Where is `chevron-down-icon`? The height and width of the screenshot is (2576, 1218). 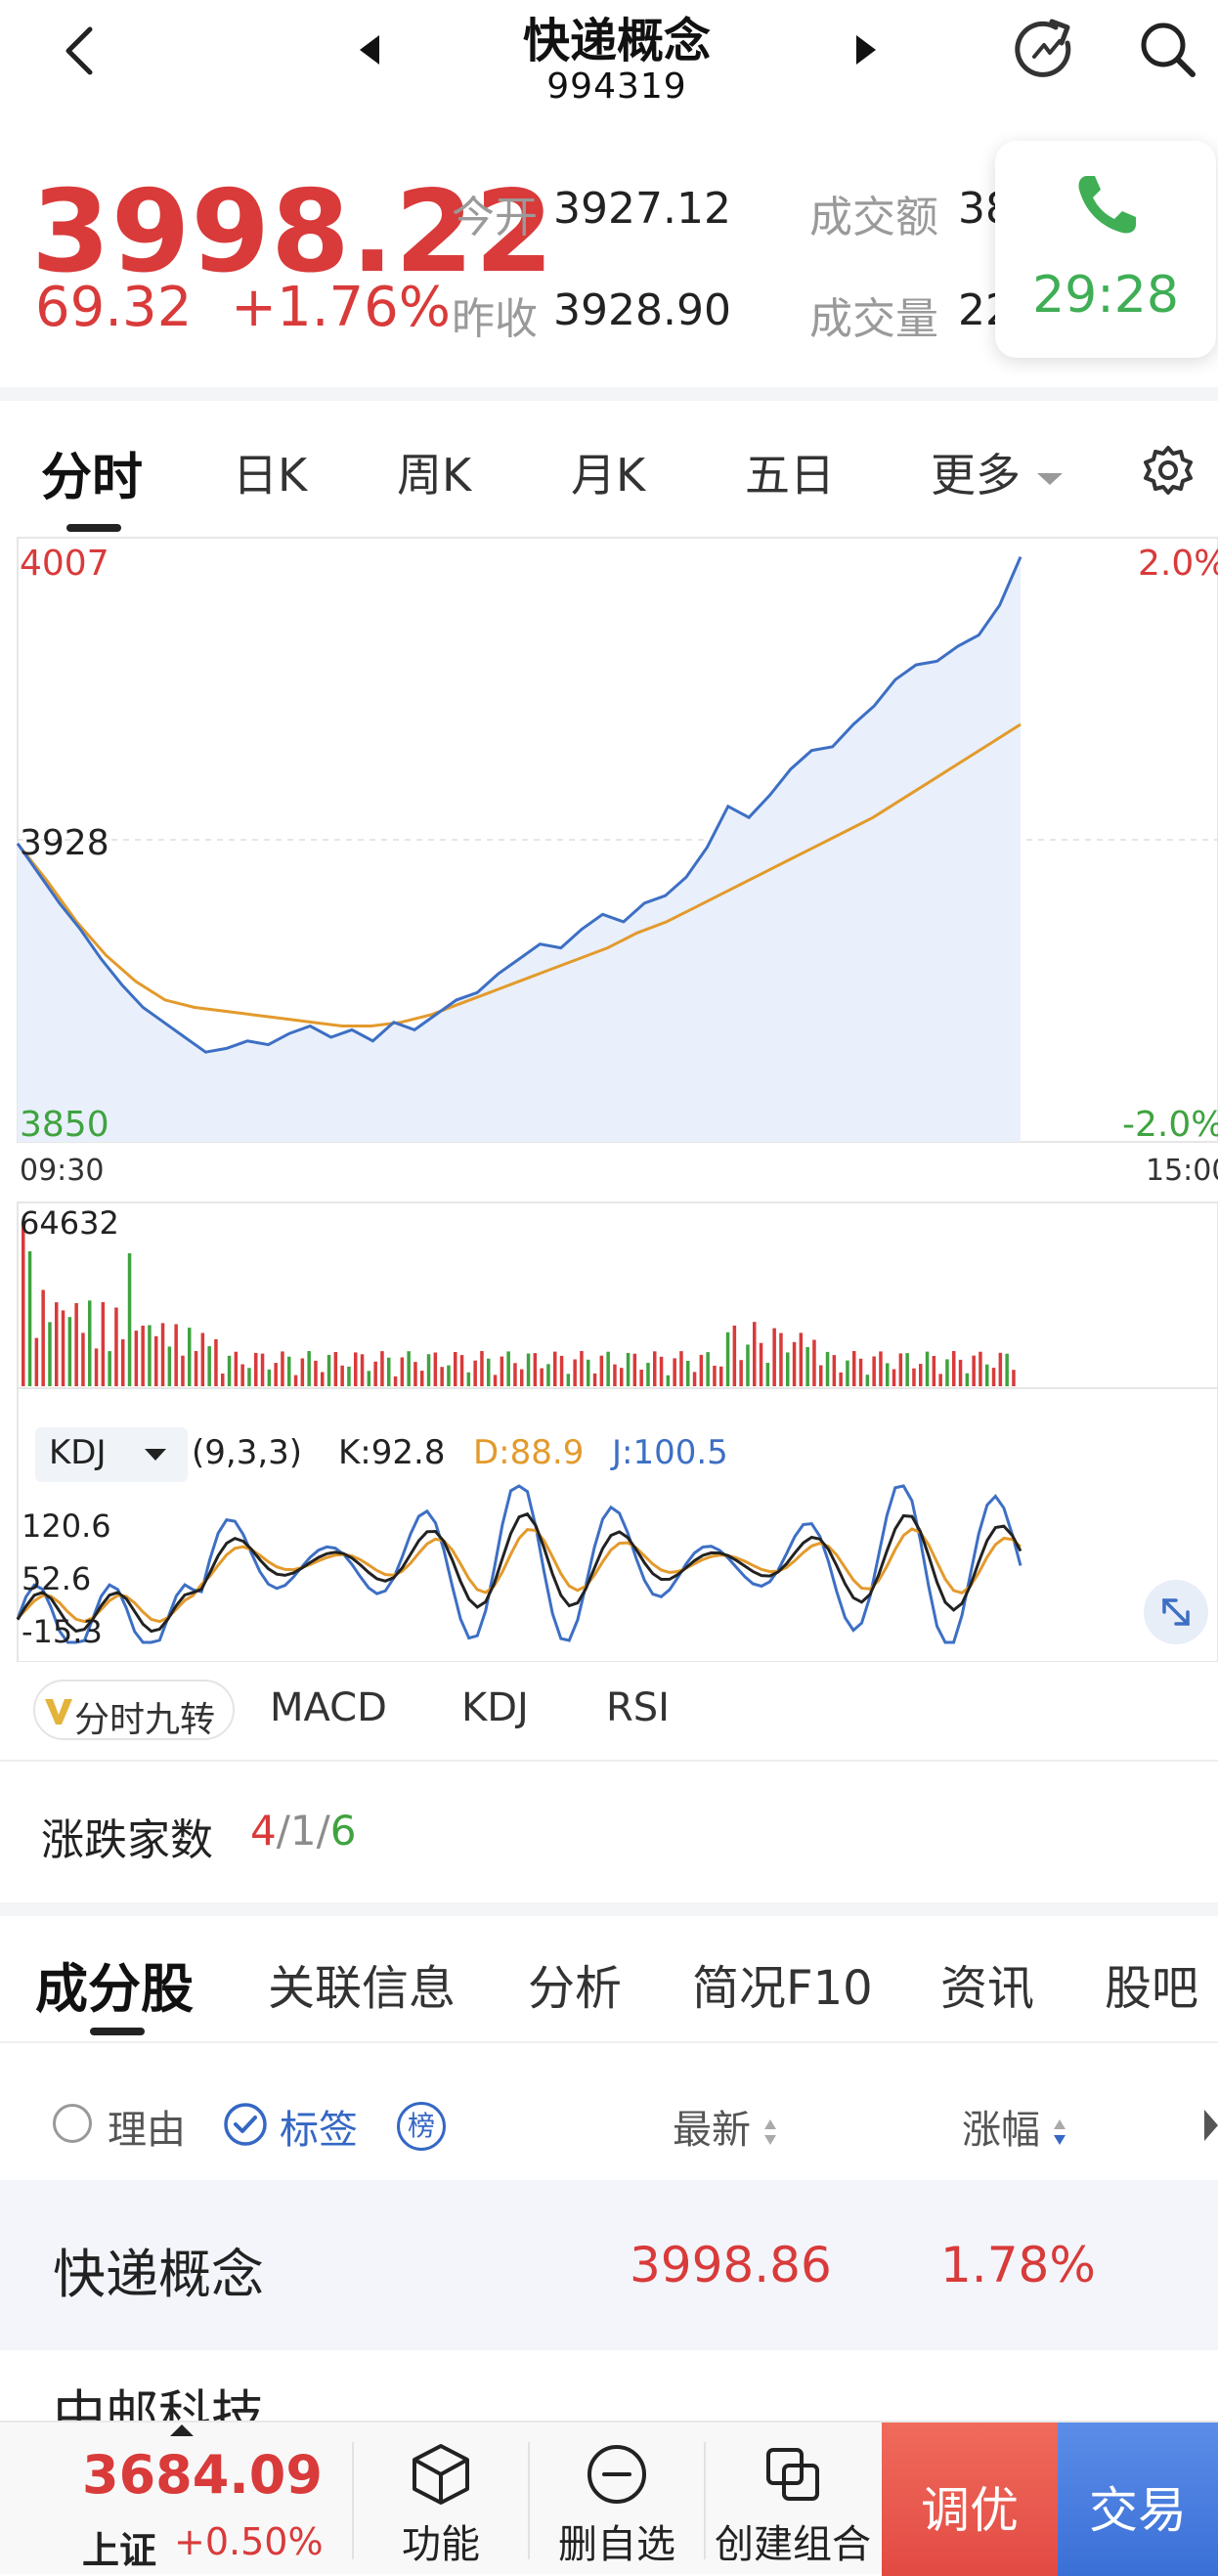
chevron-down-icon is located at coordinates (1049, 478).